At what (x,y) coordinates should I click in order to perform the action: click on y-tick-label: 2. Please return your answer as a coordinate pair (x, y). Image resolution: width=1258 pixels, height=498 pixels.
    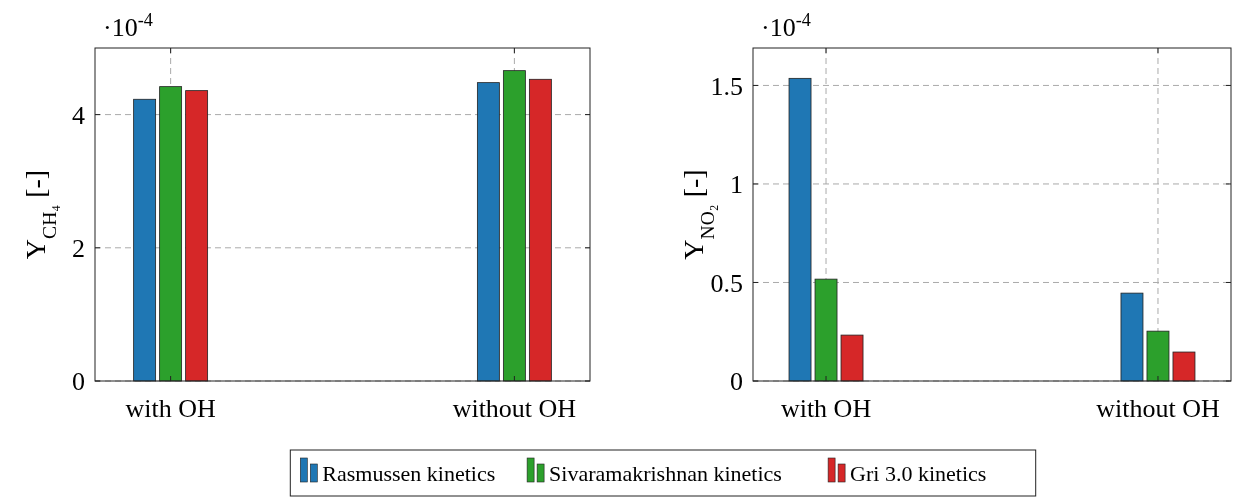
    Looking at the image, I should click on (78, 248).